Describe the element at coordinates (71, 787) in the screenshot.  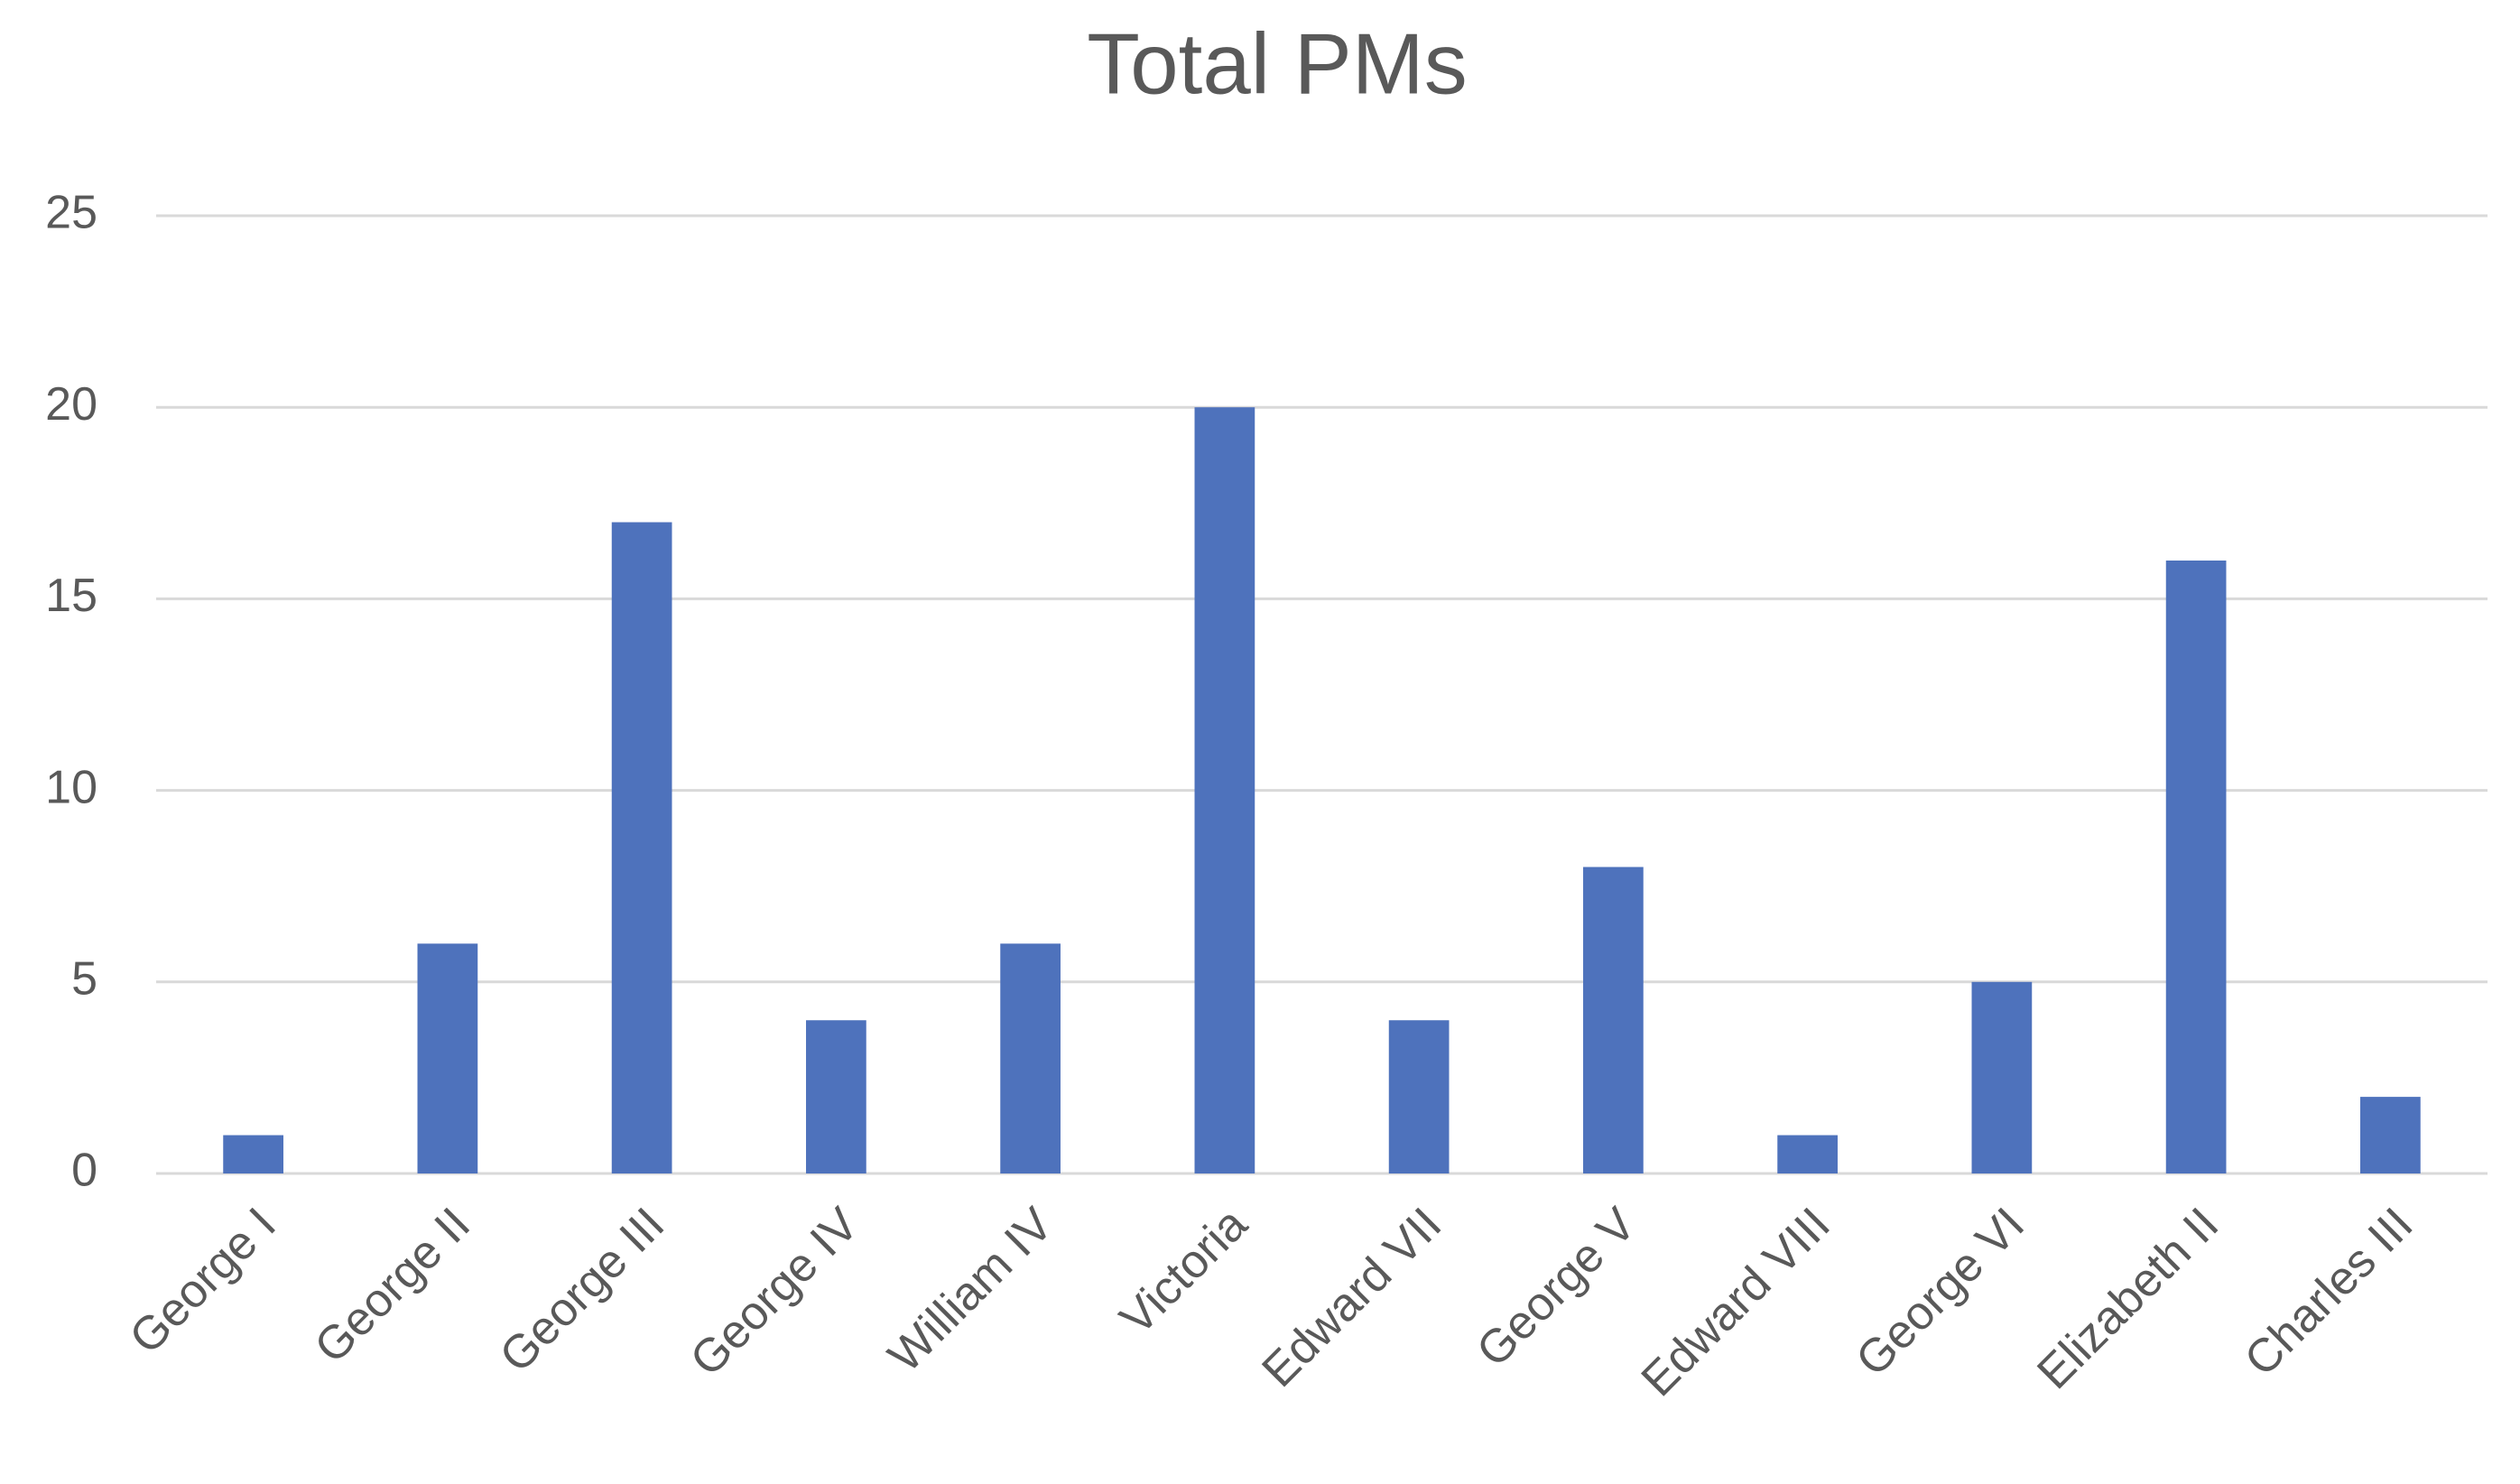
I see `y-tick-label: 10` at that location.